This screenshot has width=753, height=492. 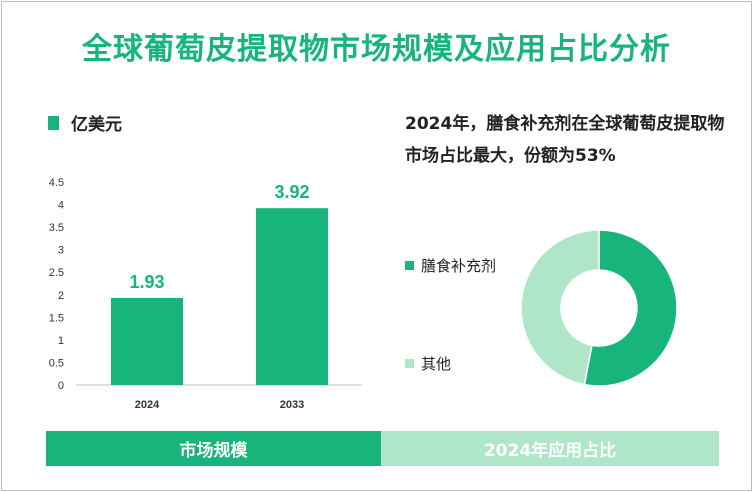 I want to click on pie-legend-item-1: 其他, so click(x=428, y=363).